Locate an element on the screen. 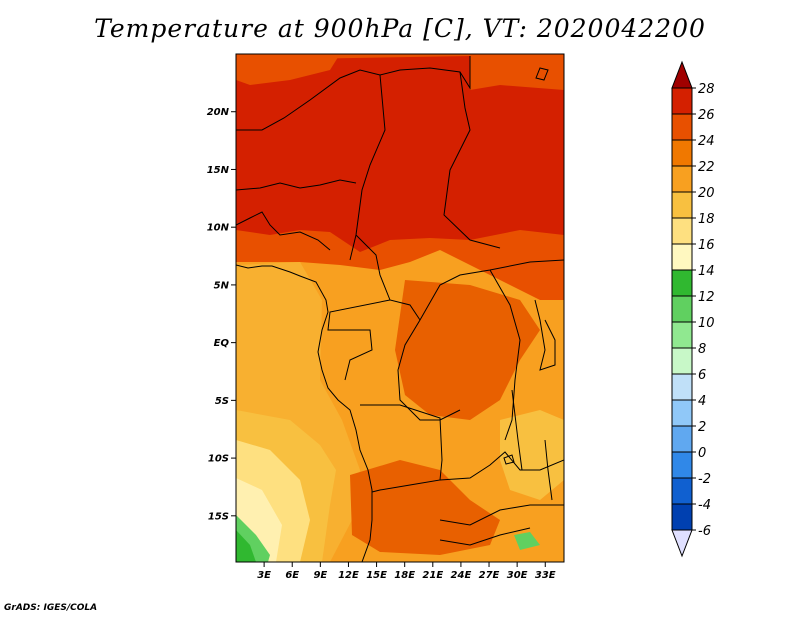 This screenshot has width=800, height=618. lat-tick-label: 20N is located at coordinates (218, 112).